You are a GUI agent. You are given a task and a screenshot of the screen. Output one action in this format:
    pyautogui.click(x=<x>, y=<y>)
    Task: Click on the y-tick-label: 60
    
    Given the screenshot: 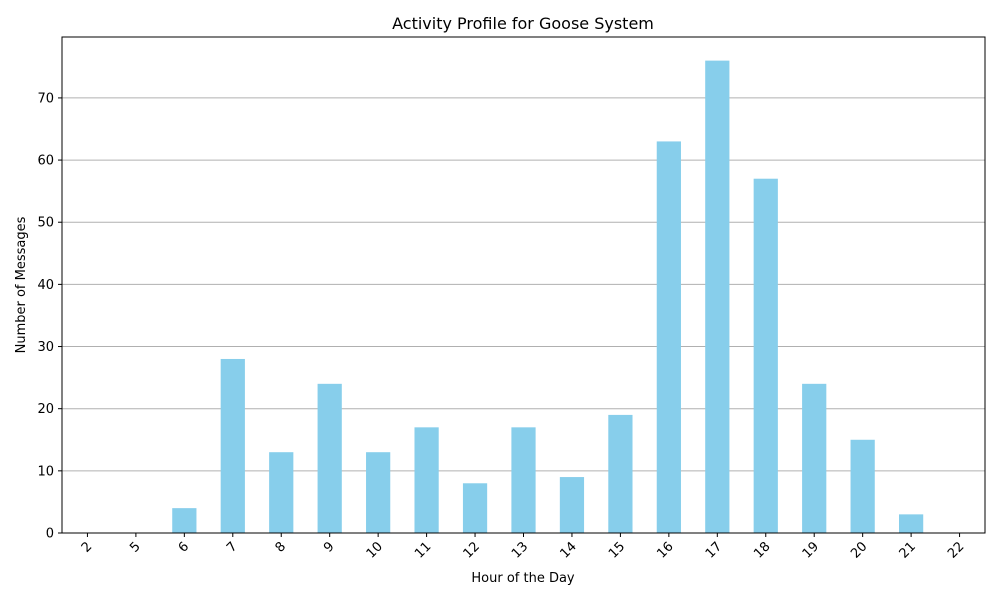 What is the action you would take?
    pyautogui.click(x=45, y=161)
    